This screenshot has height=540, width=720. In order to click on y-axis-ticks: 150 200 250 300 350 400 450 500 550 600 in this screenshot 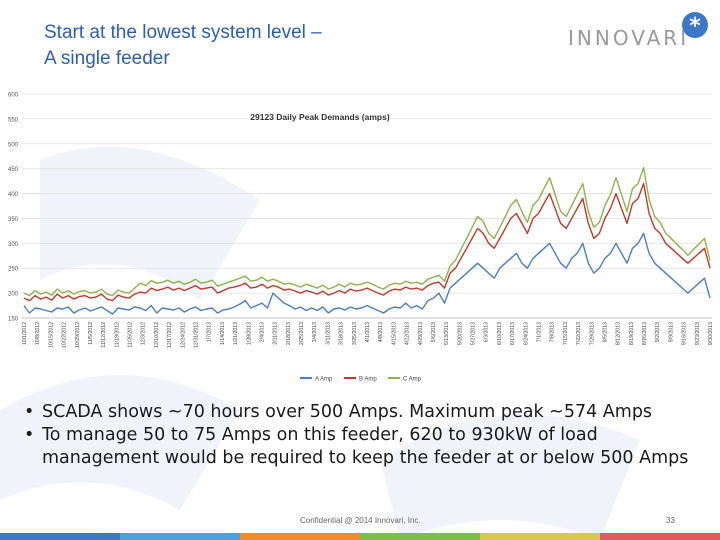, I will do `click(13, 208)`.